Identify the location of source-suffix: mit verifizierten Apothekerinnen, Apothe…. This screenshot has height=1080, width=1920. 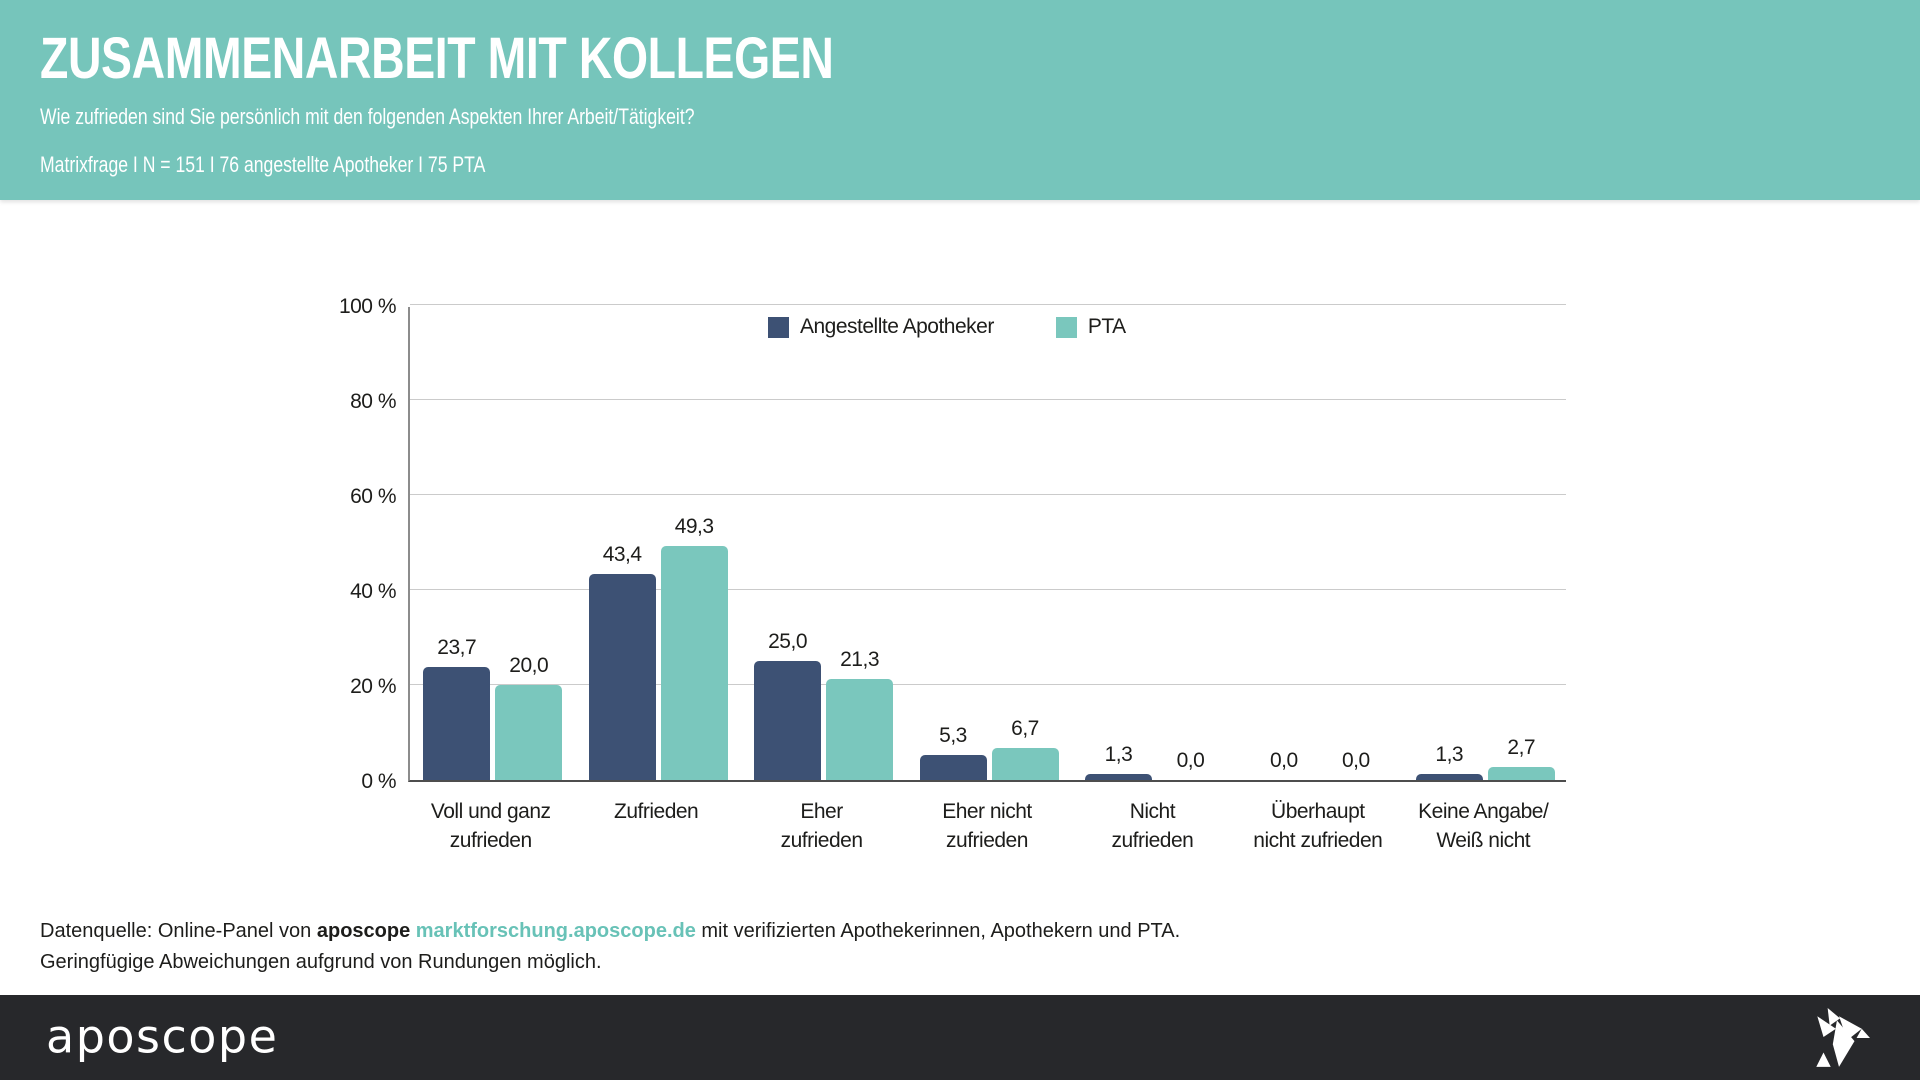
(938, 931).